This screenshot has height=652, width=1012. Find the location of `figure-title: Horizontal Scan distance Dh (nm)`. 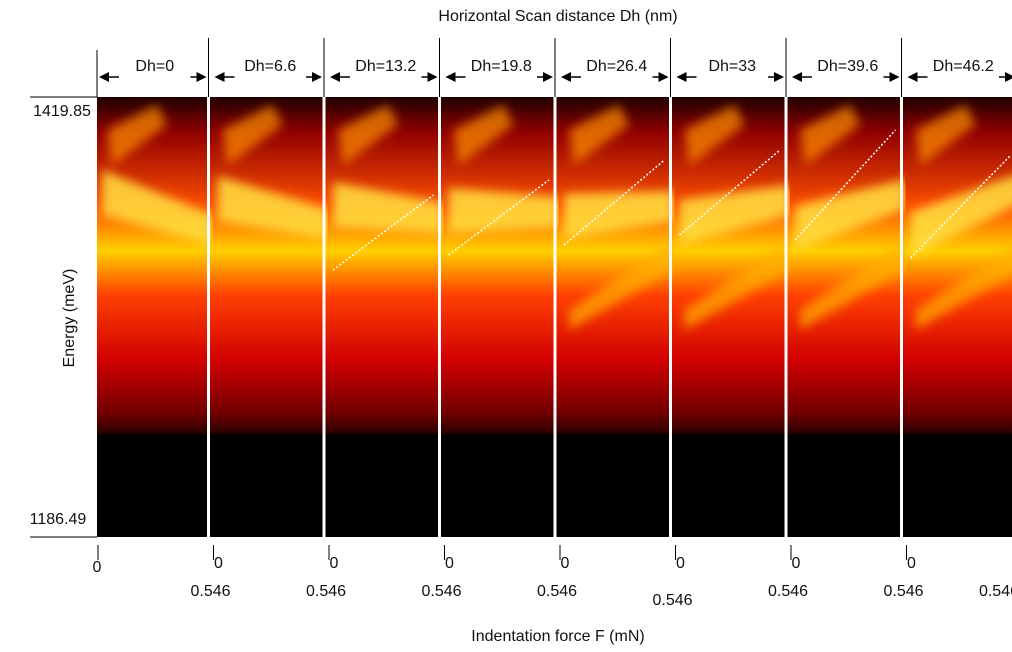

figure-title: Horizontal Scan distance Dh (nm) is located at coordinates (557, 16).